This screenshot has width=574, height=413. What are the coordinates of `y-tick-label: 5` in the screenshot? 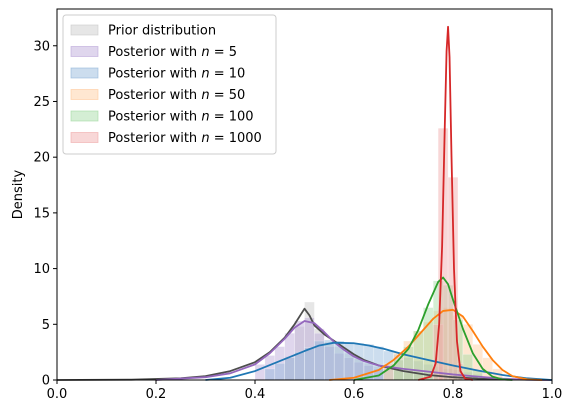 It's located at (46, 325).